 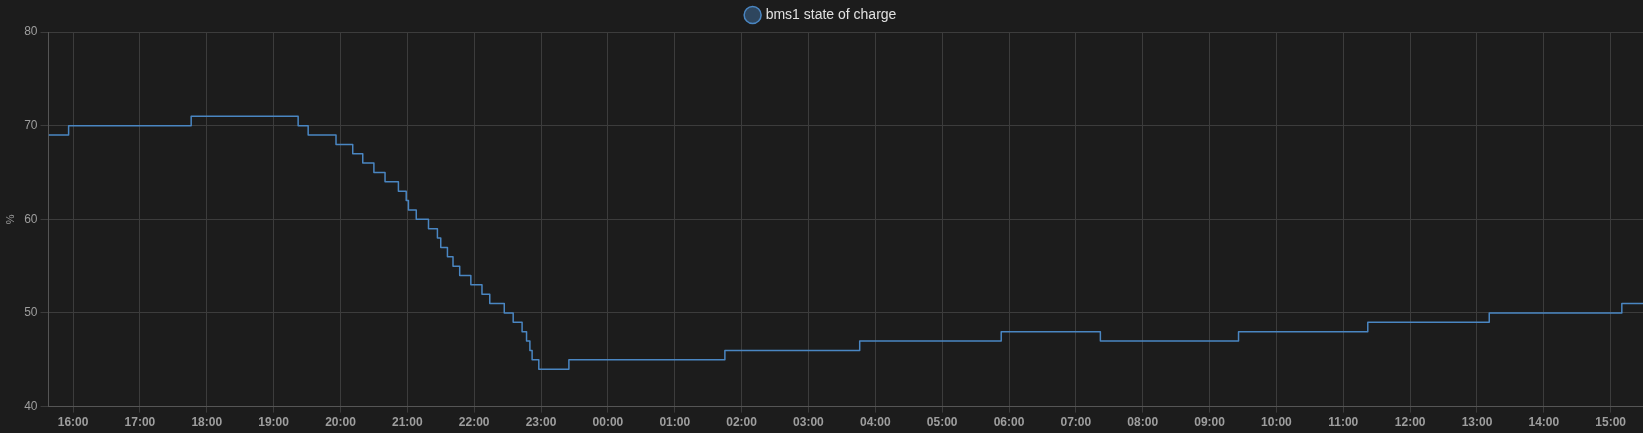 I want to click on x-tick-label: 00:00, so click(x=608, y=422).